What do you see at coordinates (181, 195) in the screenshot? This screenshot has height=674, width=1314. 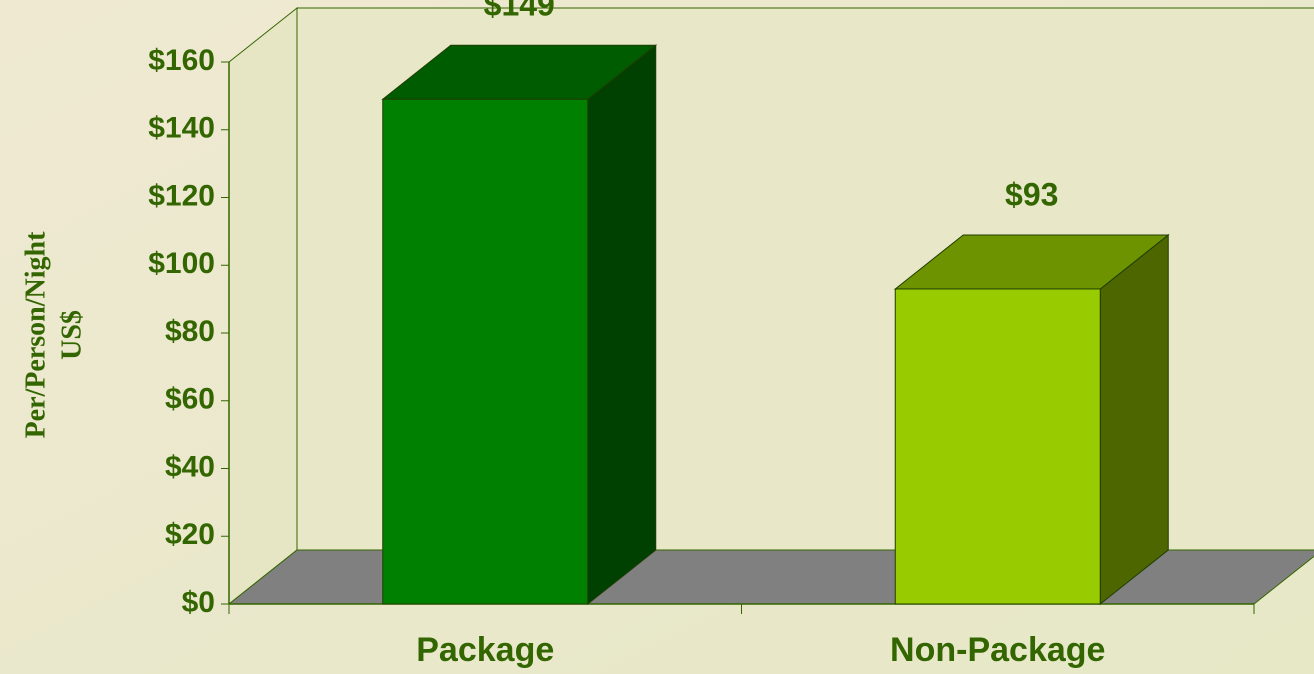 I see `y-tick-label: $120` at bounding box center [181, 195].